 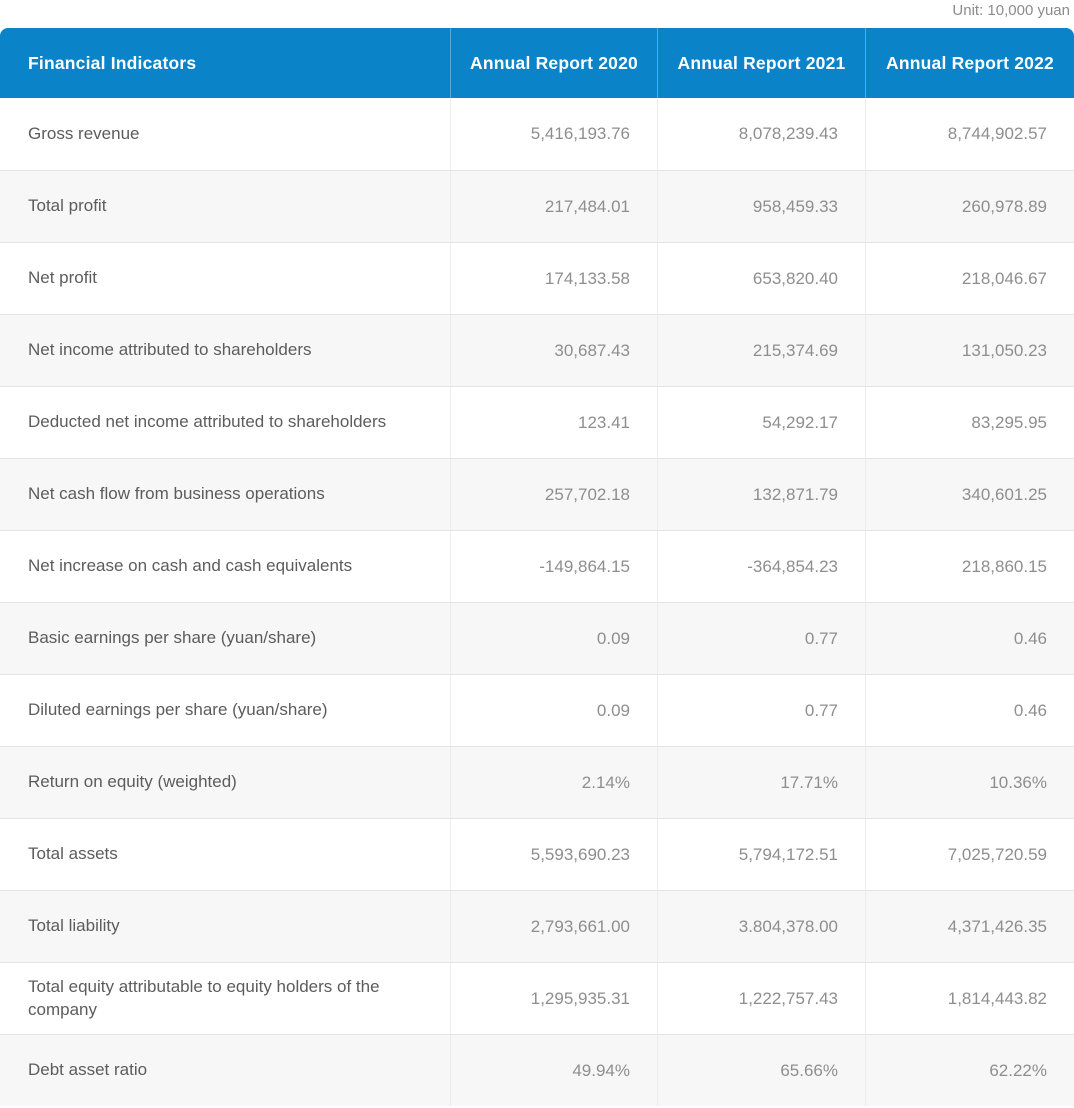 What do you see at coordinates (553, 134) in the screenshot?
I see `row-value-2020: 5,416,193.76` at bounding box center [553, 134].